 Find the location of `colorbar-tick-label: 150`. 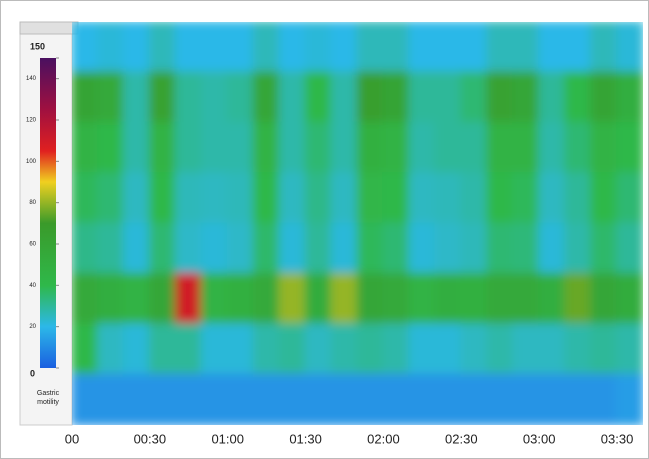

colorbar-tick-label: 150 is located at coordinates (37, 46).